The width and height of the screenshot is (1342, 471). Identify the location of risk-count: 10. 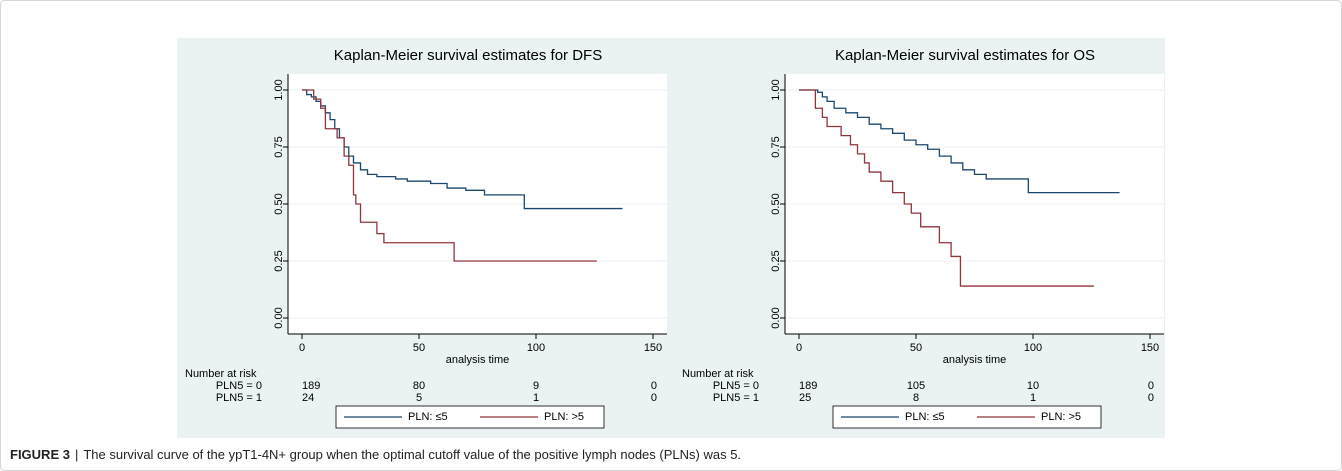
(1033, 386).